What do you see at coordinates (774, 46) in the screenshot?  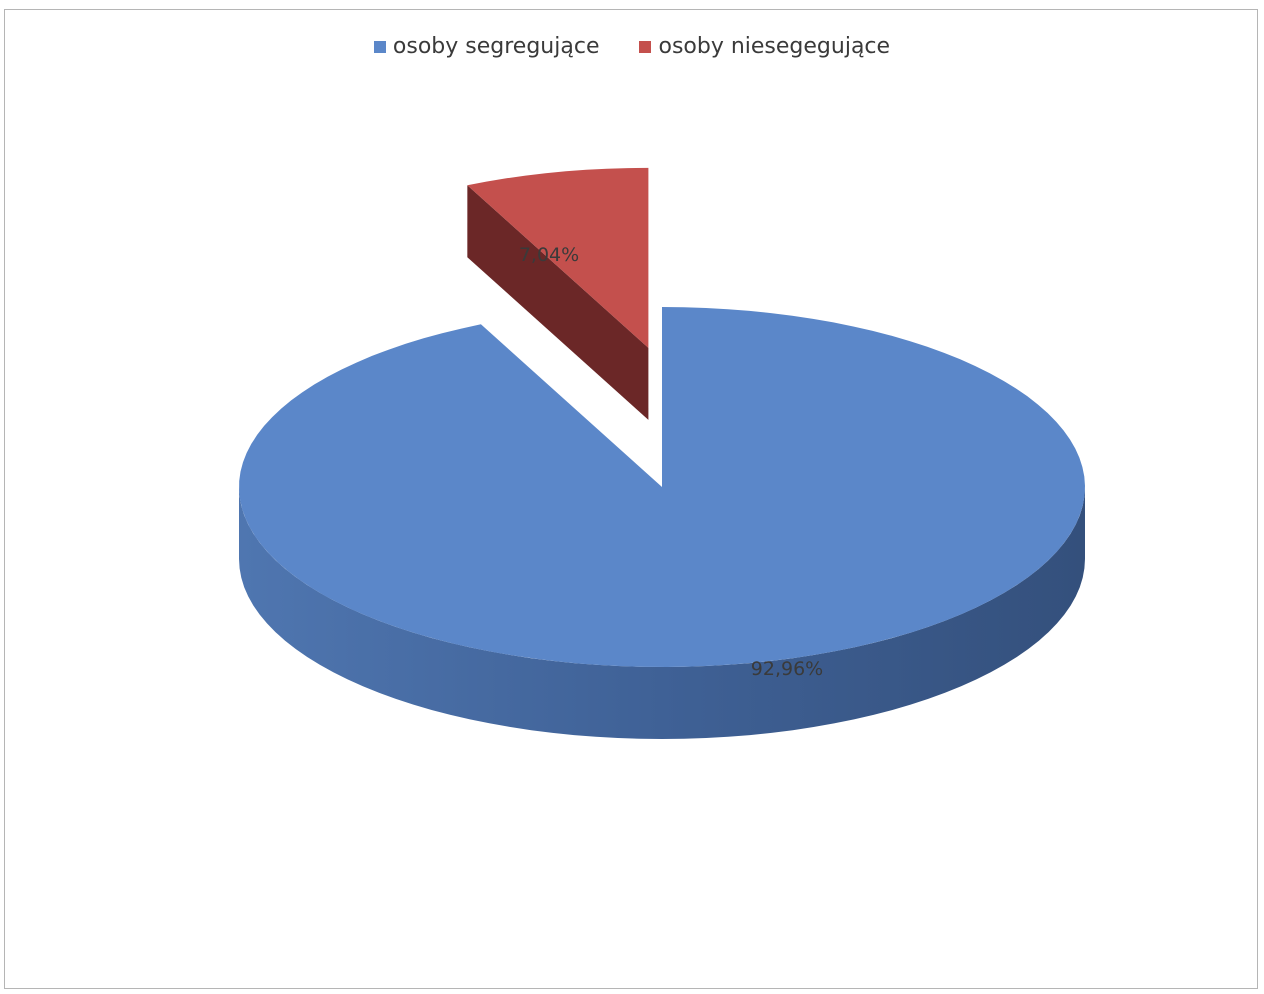 I see `legend-label-niesegregujace: osoby niesegegujące` at bounding box center [774, 46].